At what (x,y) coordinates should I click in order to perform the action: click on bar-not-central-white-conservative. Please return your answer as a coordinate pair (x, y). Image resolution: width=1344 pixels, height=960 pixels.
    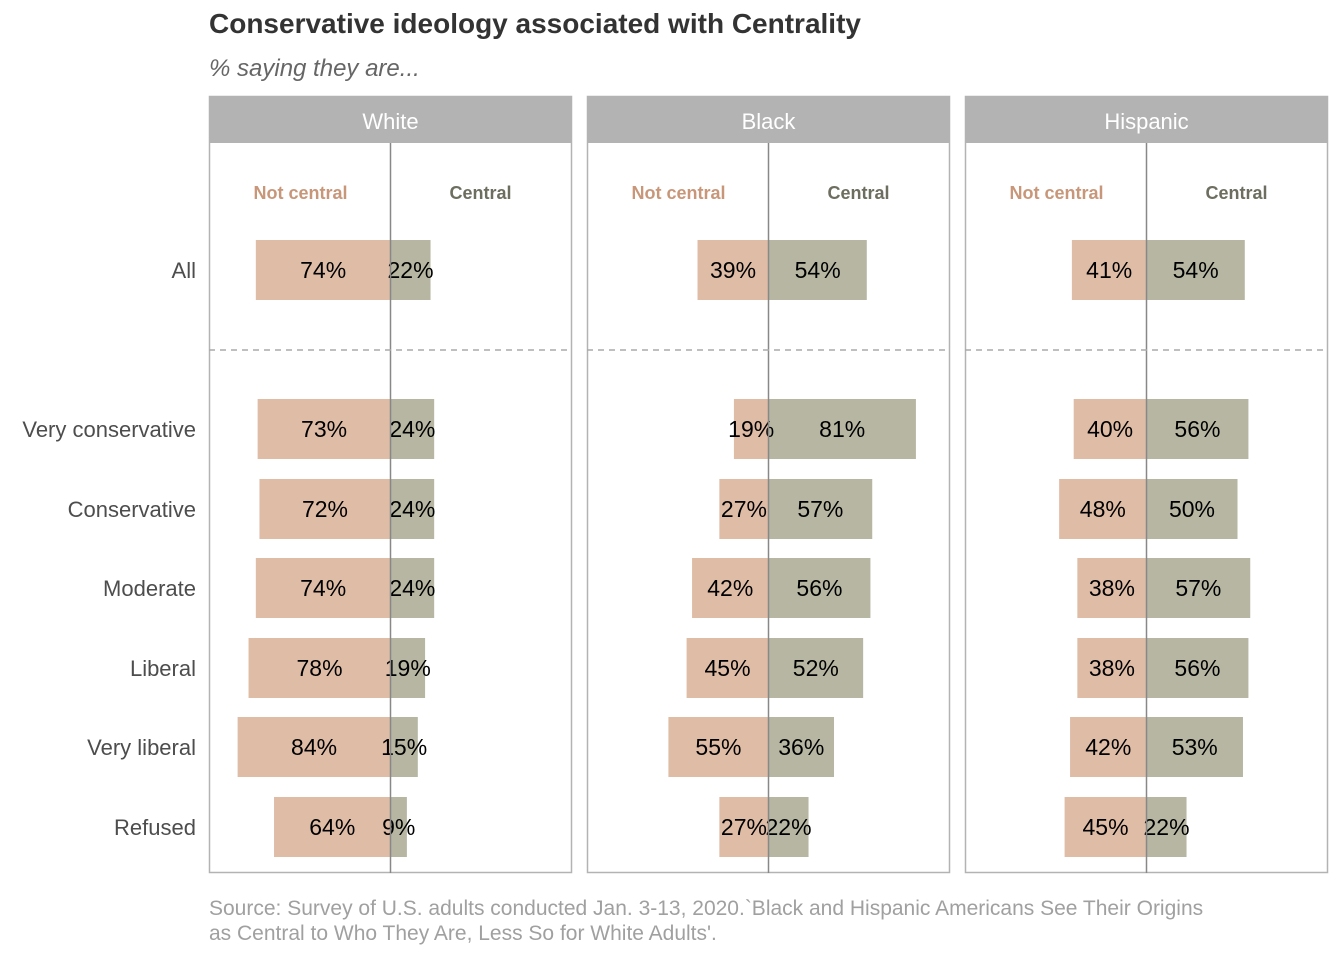
    Looking at the image, I should click on (325, 509).